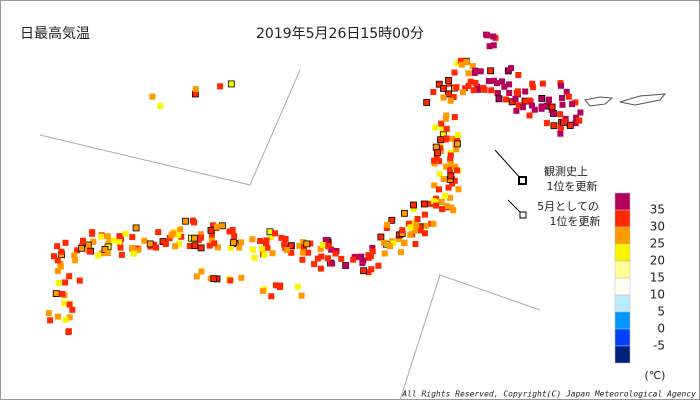 The image size is (700, 400). What do you see at coordinates (655, 375) in the screenshot?
I see `scale-unit: (℃)` at bounding box center [655, 375].